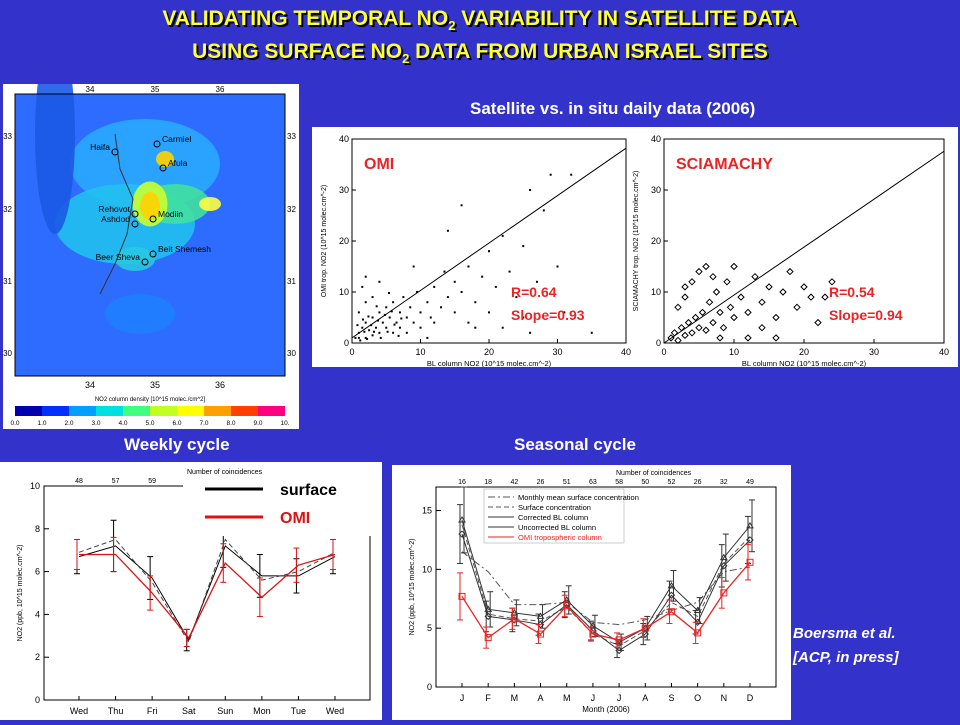 The image size is (960, 725). Describe the element at coordinates (344, 190) in the screenshot. I see `y-tick-label: 30` at that location.